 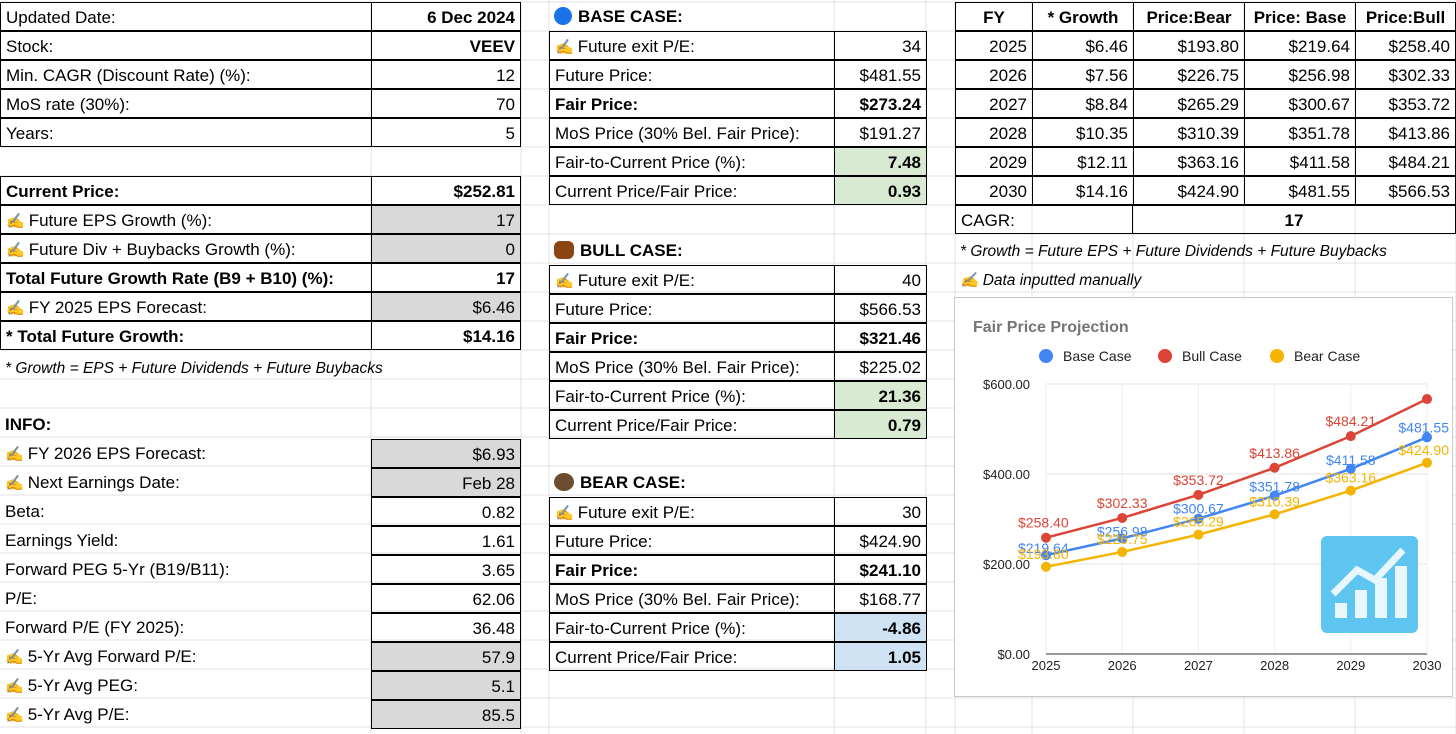 What do you see at coordinates (1274, 501) in the screenshot?
I see `data-label: $310.39` at bounding box center [1274, 501].